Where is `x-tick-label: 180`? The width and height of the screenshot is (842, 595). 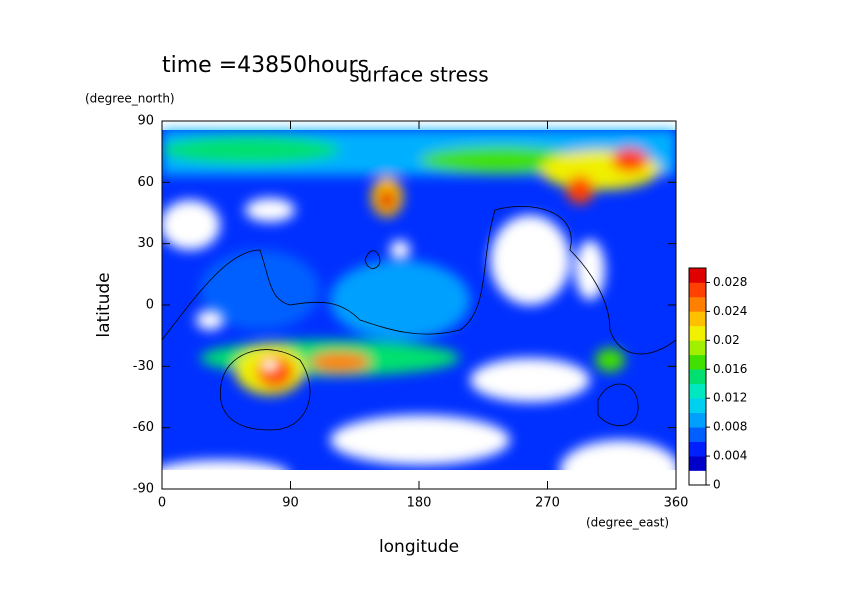
x-tick-label: 180 is located at coordinates (419, 503).